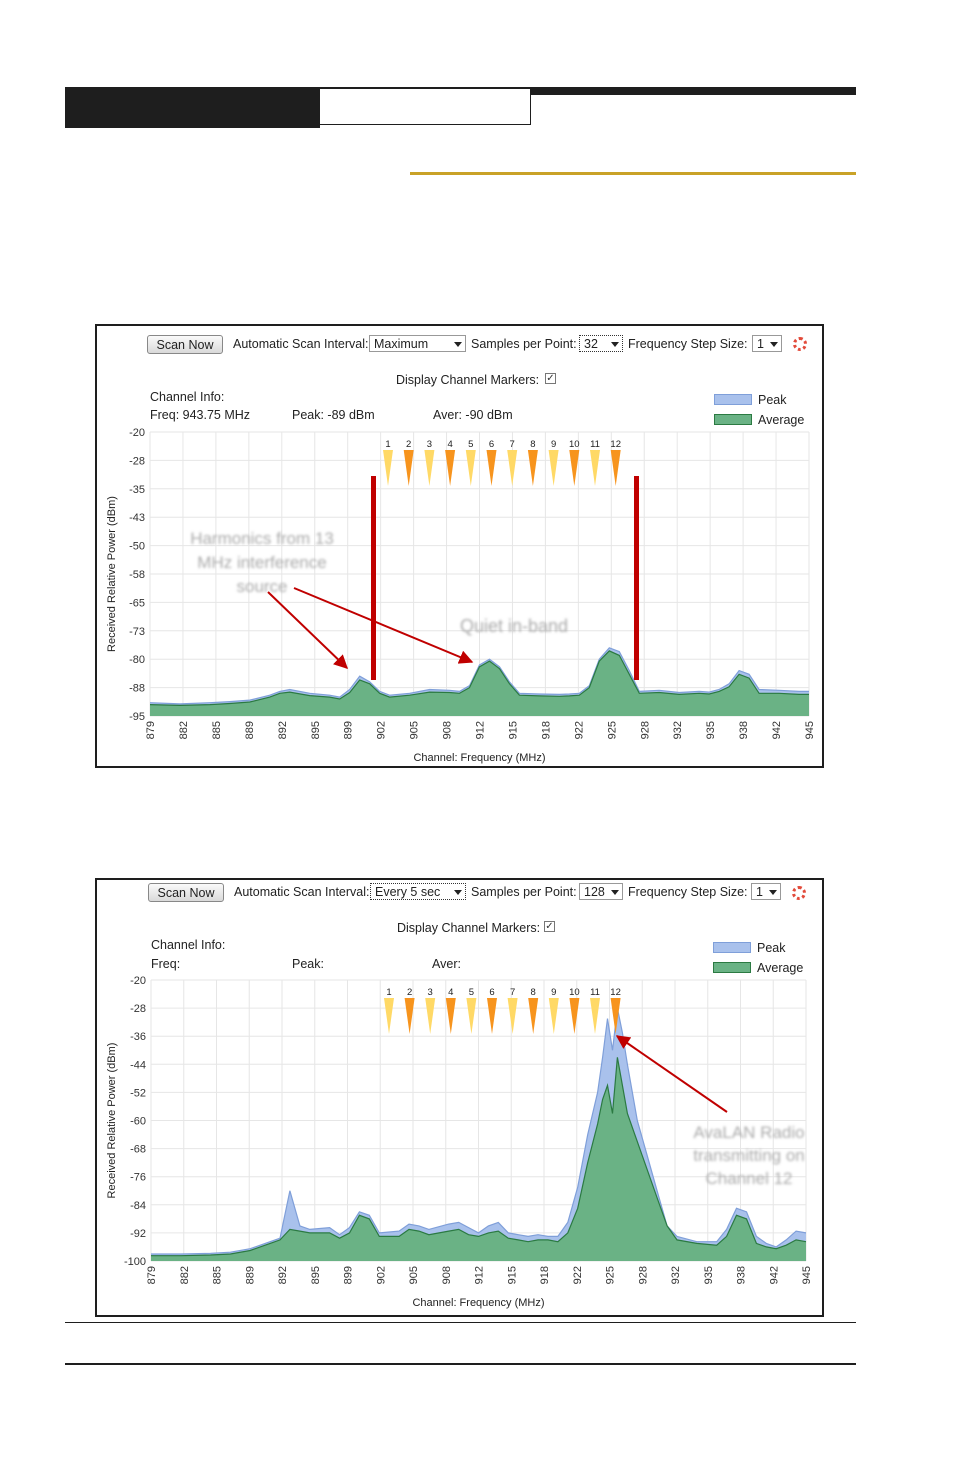 This screenshot has width=954, height=1474. What do you see at coordinates (774, 1275) in the screenshot?
I see `x-tick-label: 942` at bounding box center [774, 1275].